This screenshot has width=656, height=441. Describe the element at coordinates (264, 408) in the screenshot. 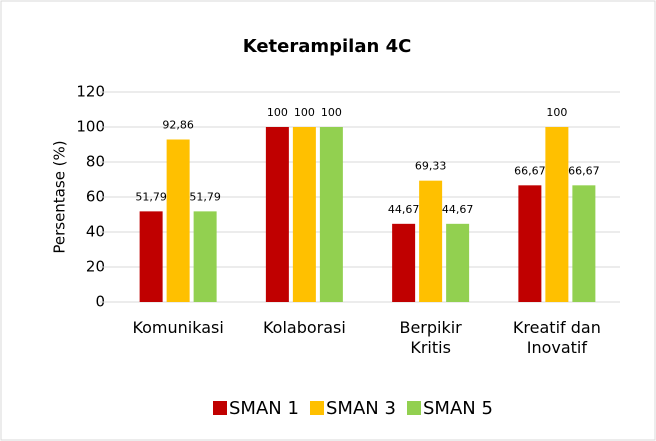

I see `legend-label: SMAN 1` at that location.